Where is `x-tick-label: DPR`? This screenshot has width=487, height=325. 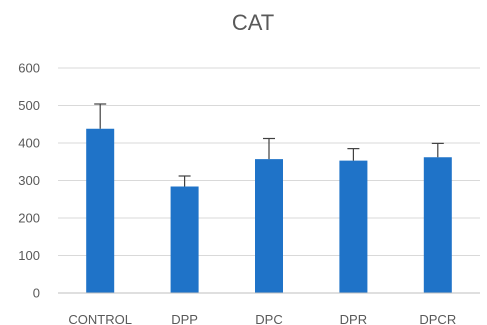 x-tick-label: DPR is located at coordinates (353, 318).